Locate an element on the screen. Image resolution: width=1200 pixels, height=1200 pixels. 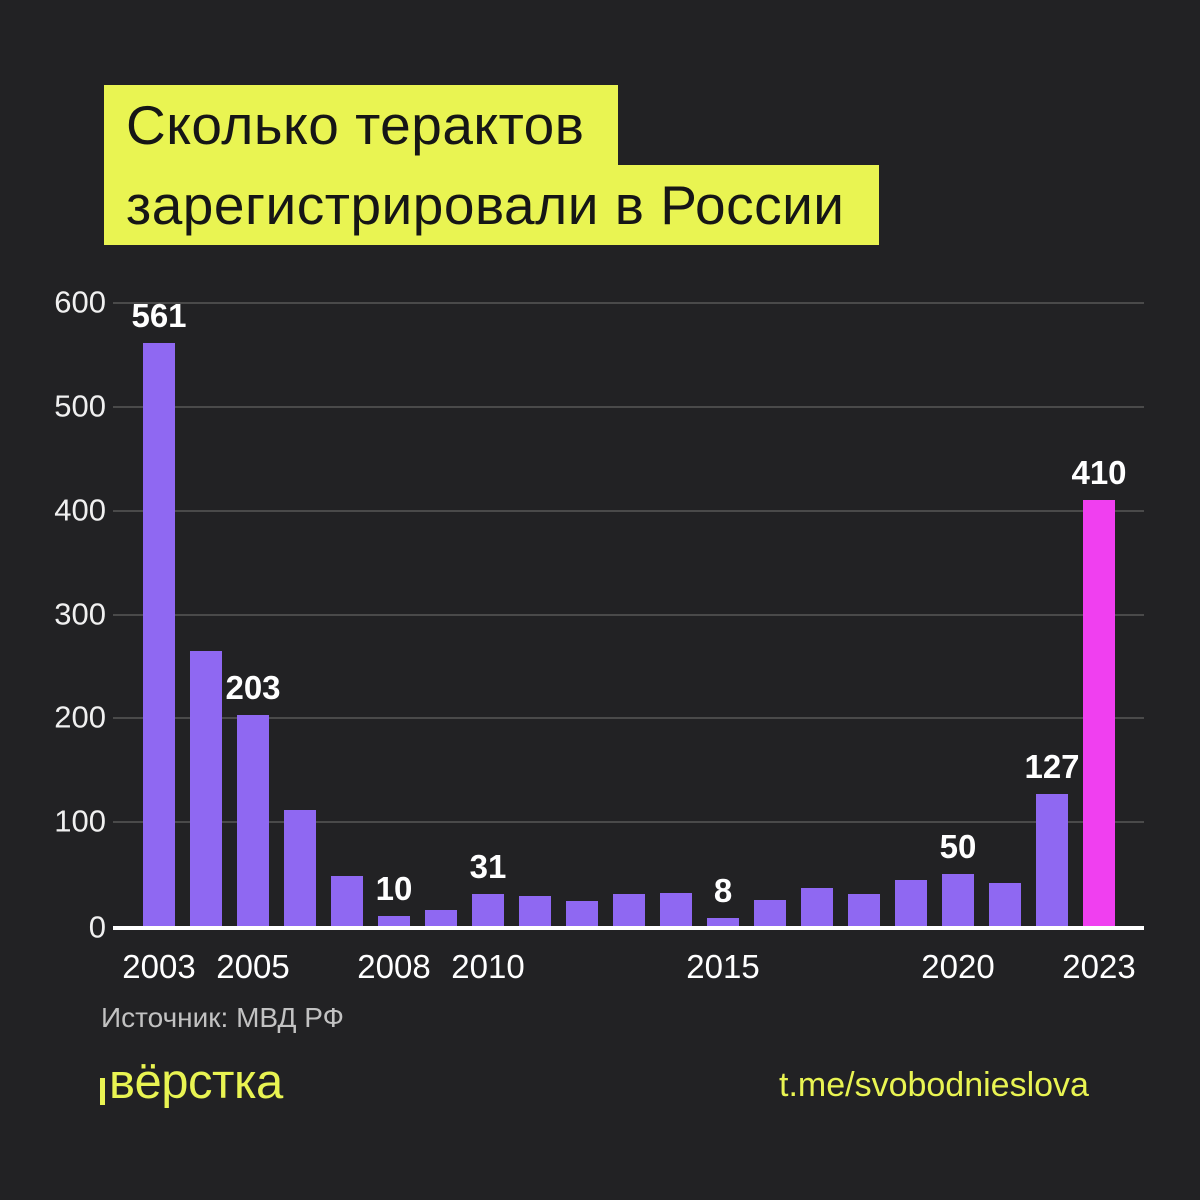
bar-2013 is located at coordinates (629, 910).